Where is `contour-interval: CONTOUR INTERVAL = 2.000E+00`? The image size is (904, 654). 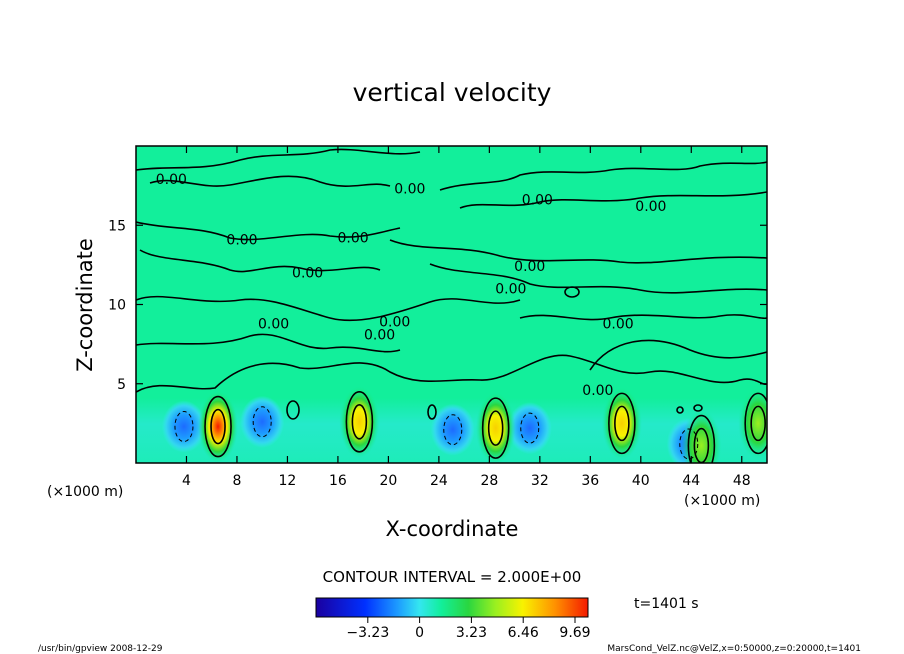
contour-interval: CONTOUR INTERVAL = 2.000E+00 is located at coordinates (452, 577).